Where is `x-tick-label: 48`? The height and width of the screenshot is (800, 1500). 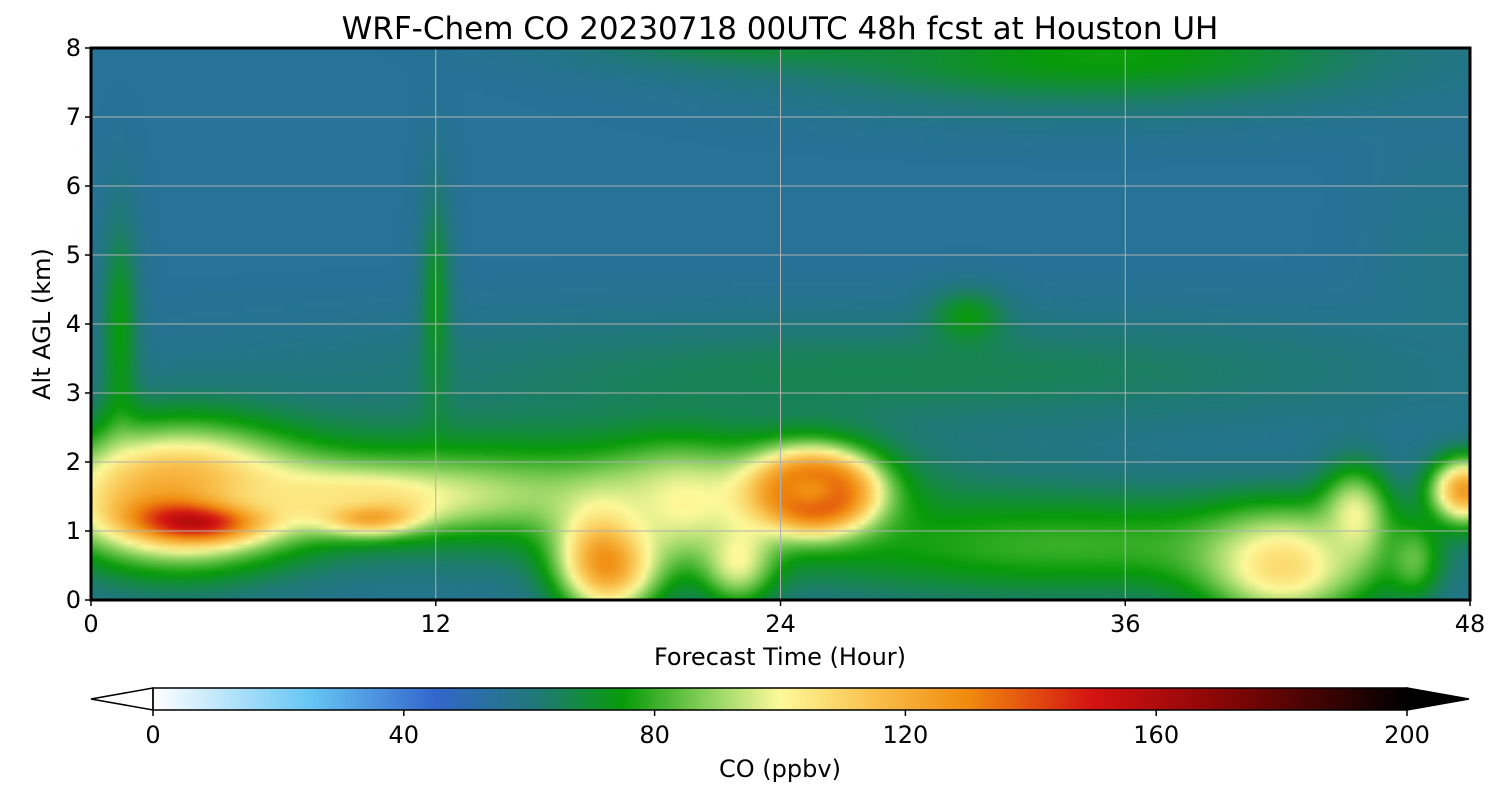
x-tick-label: 48 is located at coordinates (1470, 624).